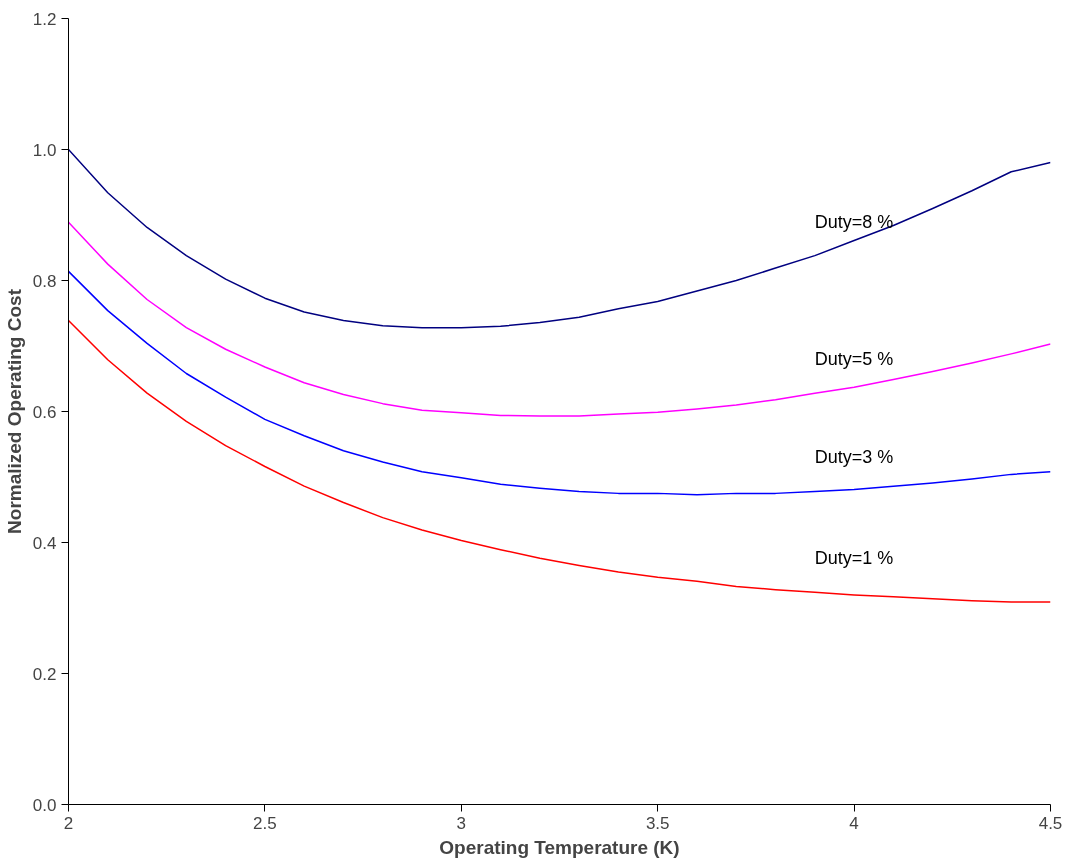 The image size is (1088, 865). I want to click on y-axis-title: Normalized Operating Cost, so click(14, 411).